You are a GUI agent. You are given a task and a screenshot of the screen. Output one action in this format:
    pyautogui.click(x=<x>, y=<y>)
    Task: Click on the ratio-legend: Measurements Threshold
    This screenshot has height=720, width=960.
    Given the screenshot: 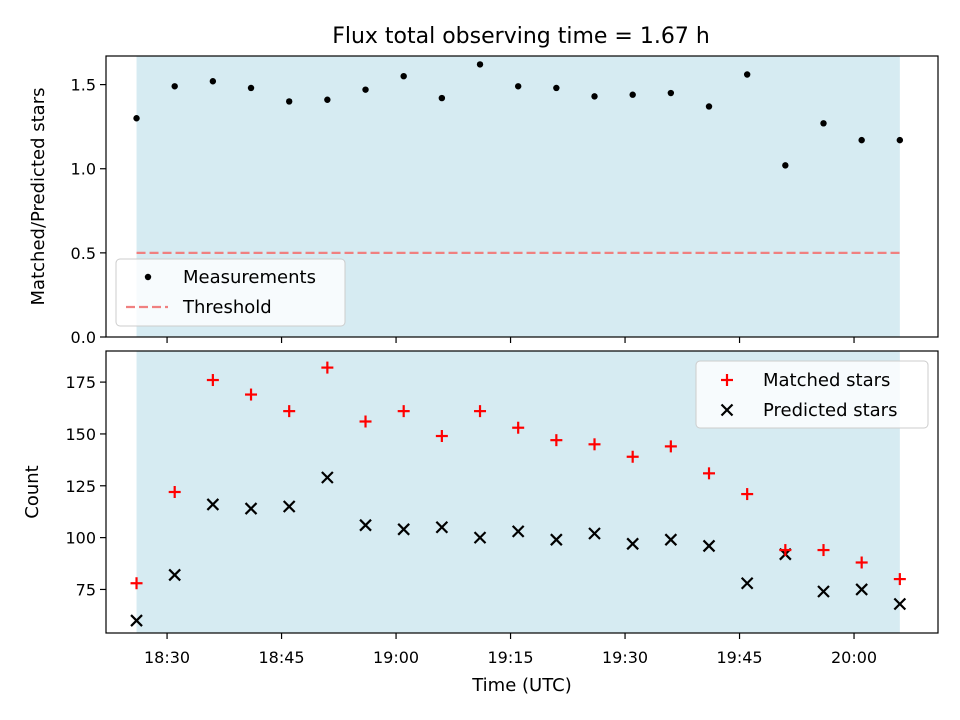 What is the action you would take?
    pyautogui.click(x=230, y=292)
    